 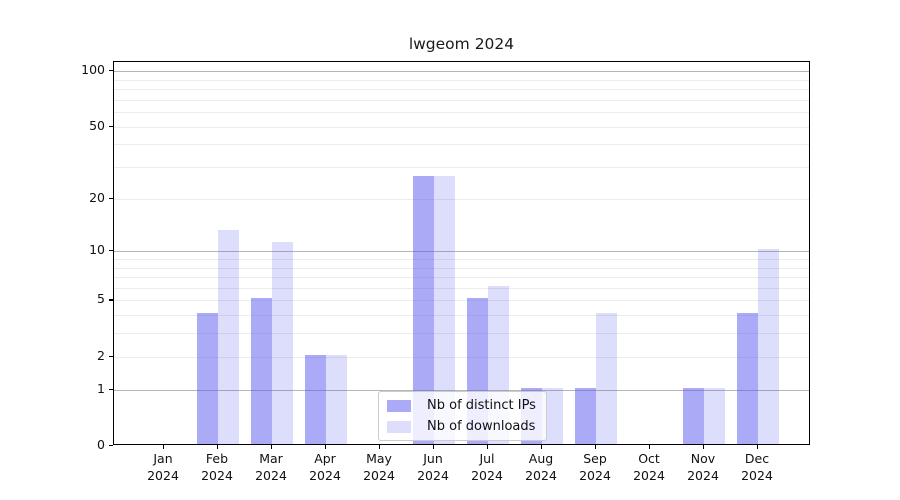 What do you see at coordinates (649, 467) in the screenshot?
I see `x-tick-label: Oct 2024` at bounding box center [649, 467].